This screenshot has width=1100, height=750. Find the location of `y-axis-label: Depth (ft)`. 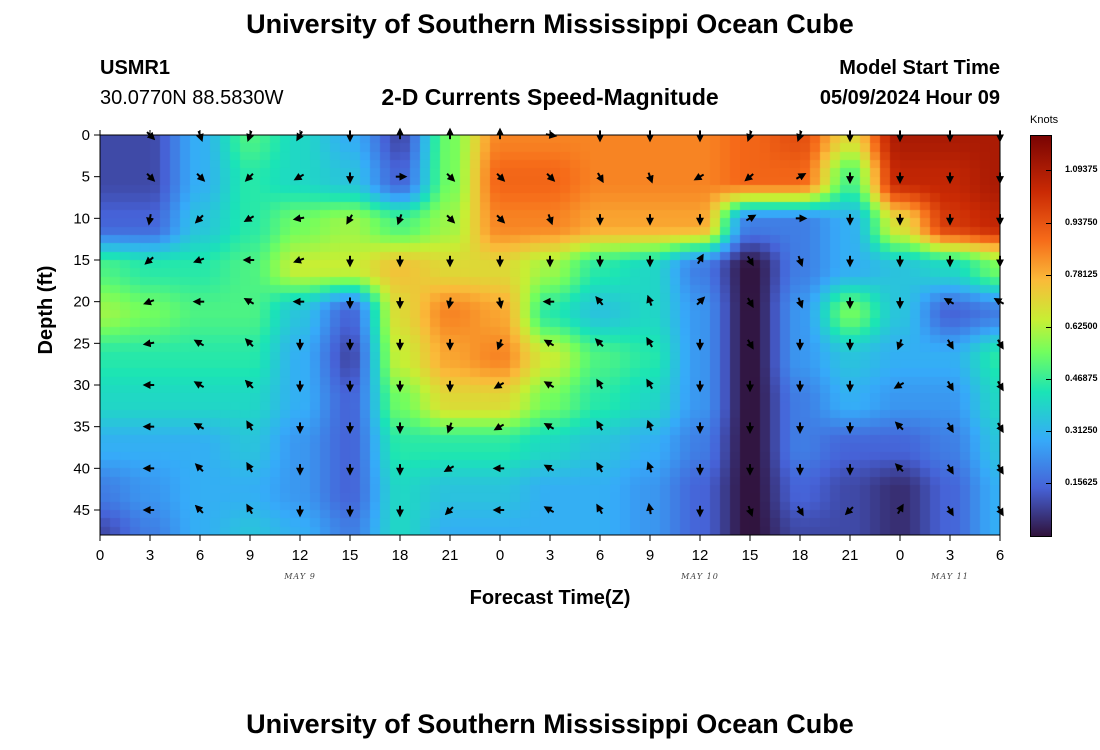

y-axis-label: Depth (ft) is located at coordinates (46, 310).